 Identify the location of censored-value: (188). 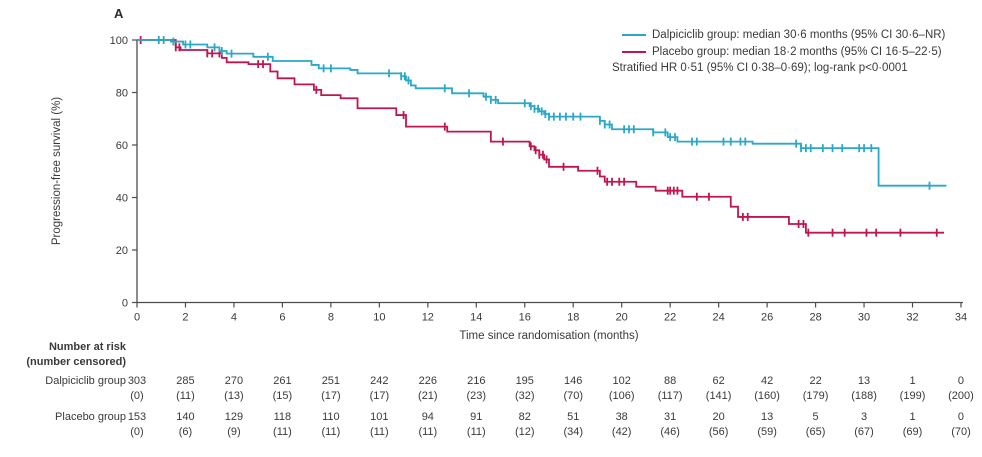
(864, 396).